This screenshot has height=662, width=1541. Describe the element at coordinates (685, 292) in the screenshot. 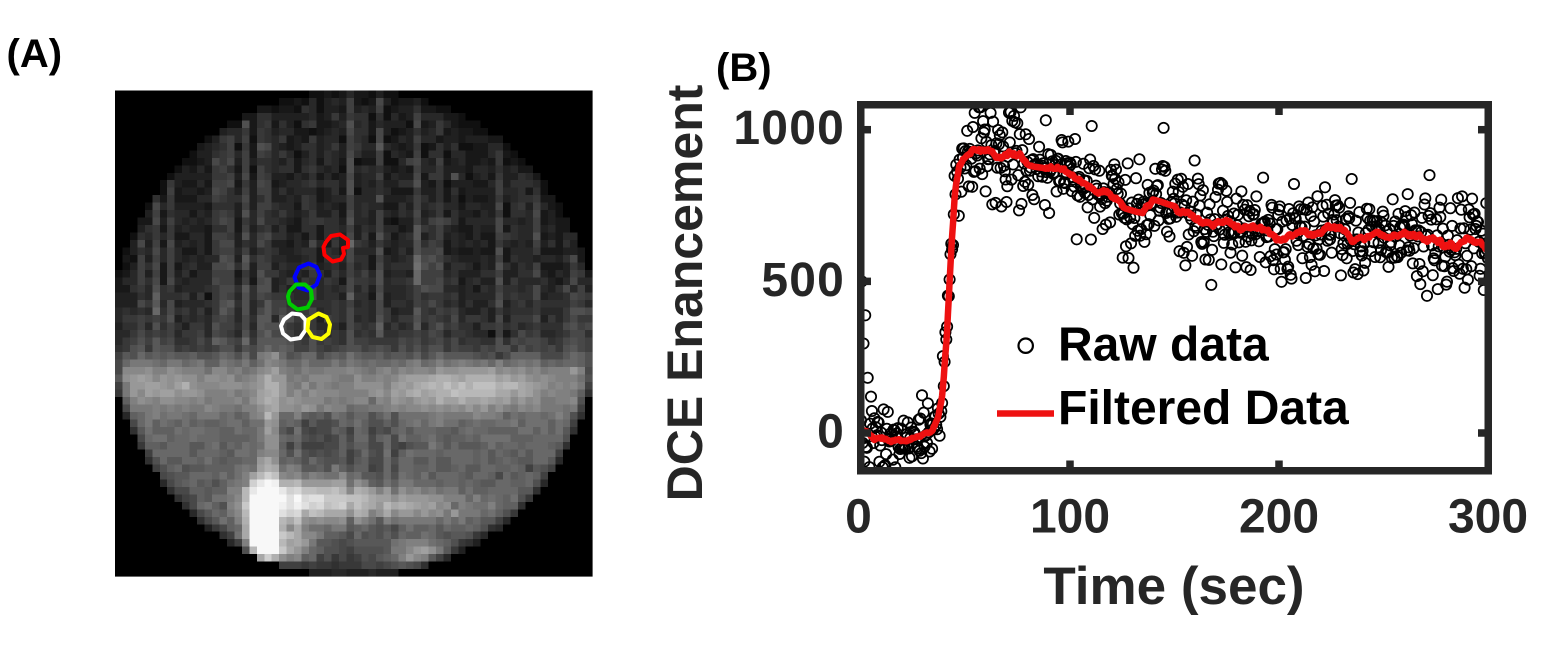

I see `svg-text: DCE Enancement` at that location.